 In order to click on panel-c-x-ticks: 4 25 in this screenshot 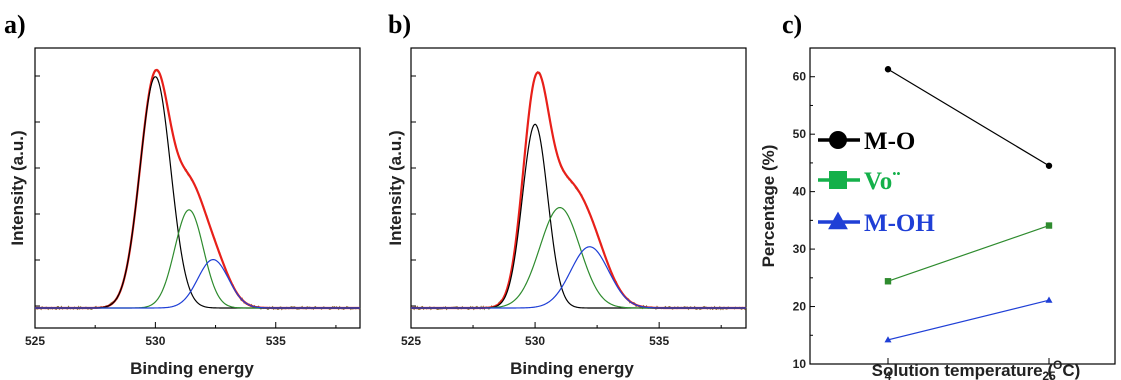, I will do `click(970, 369)`.